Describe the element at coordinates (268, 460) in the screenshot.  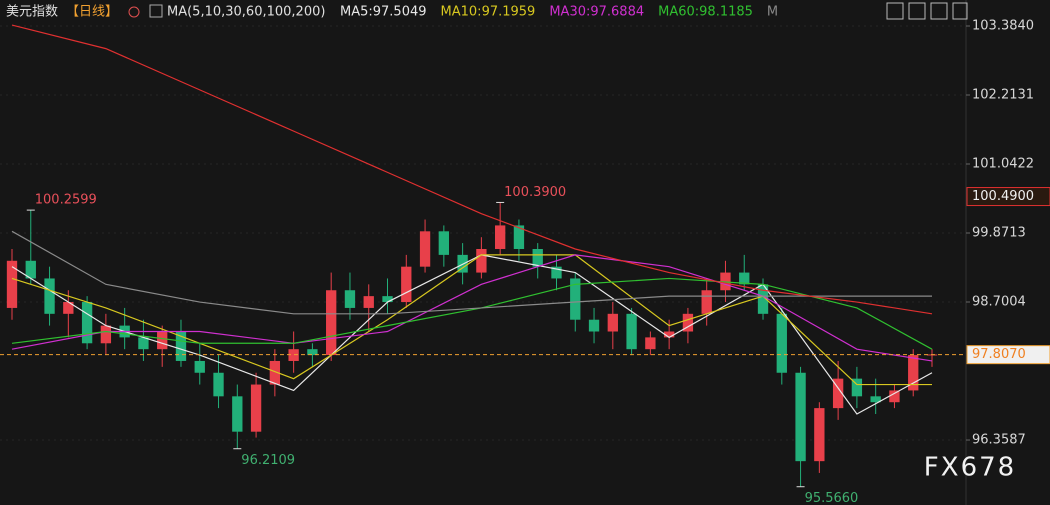
I see `annotation-label: 96.2109` at that location.